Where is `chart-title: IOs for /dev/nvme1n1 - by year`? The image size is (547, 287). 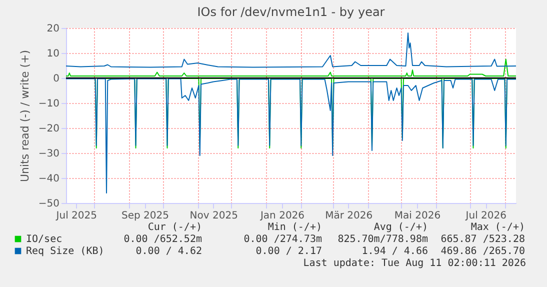
chart-title: IOs for /dev/nvme1n1 - by year is located at coordinates (291, 12).